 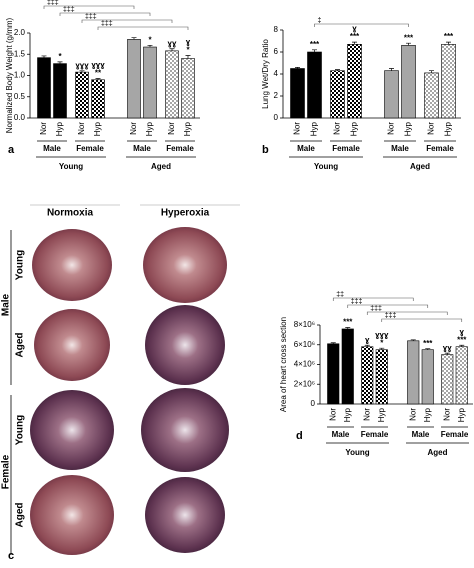 What do you see at coordinates (20, 75) in the screenshot?
I see `y-tick-label: 1.0` at bounding box center [20, 75].